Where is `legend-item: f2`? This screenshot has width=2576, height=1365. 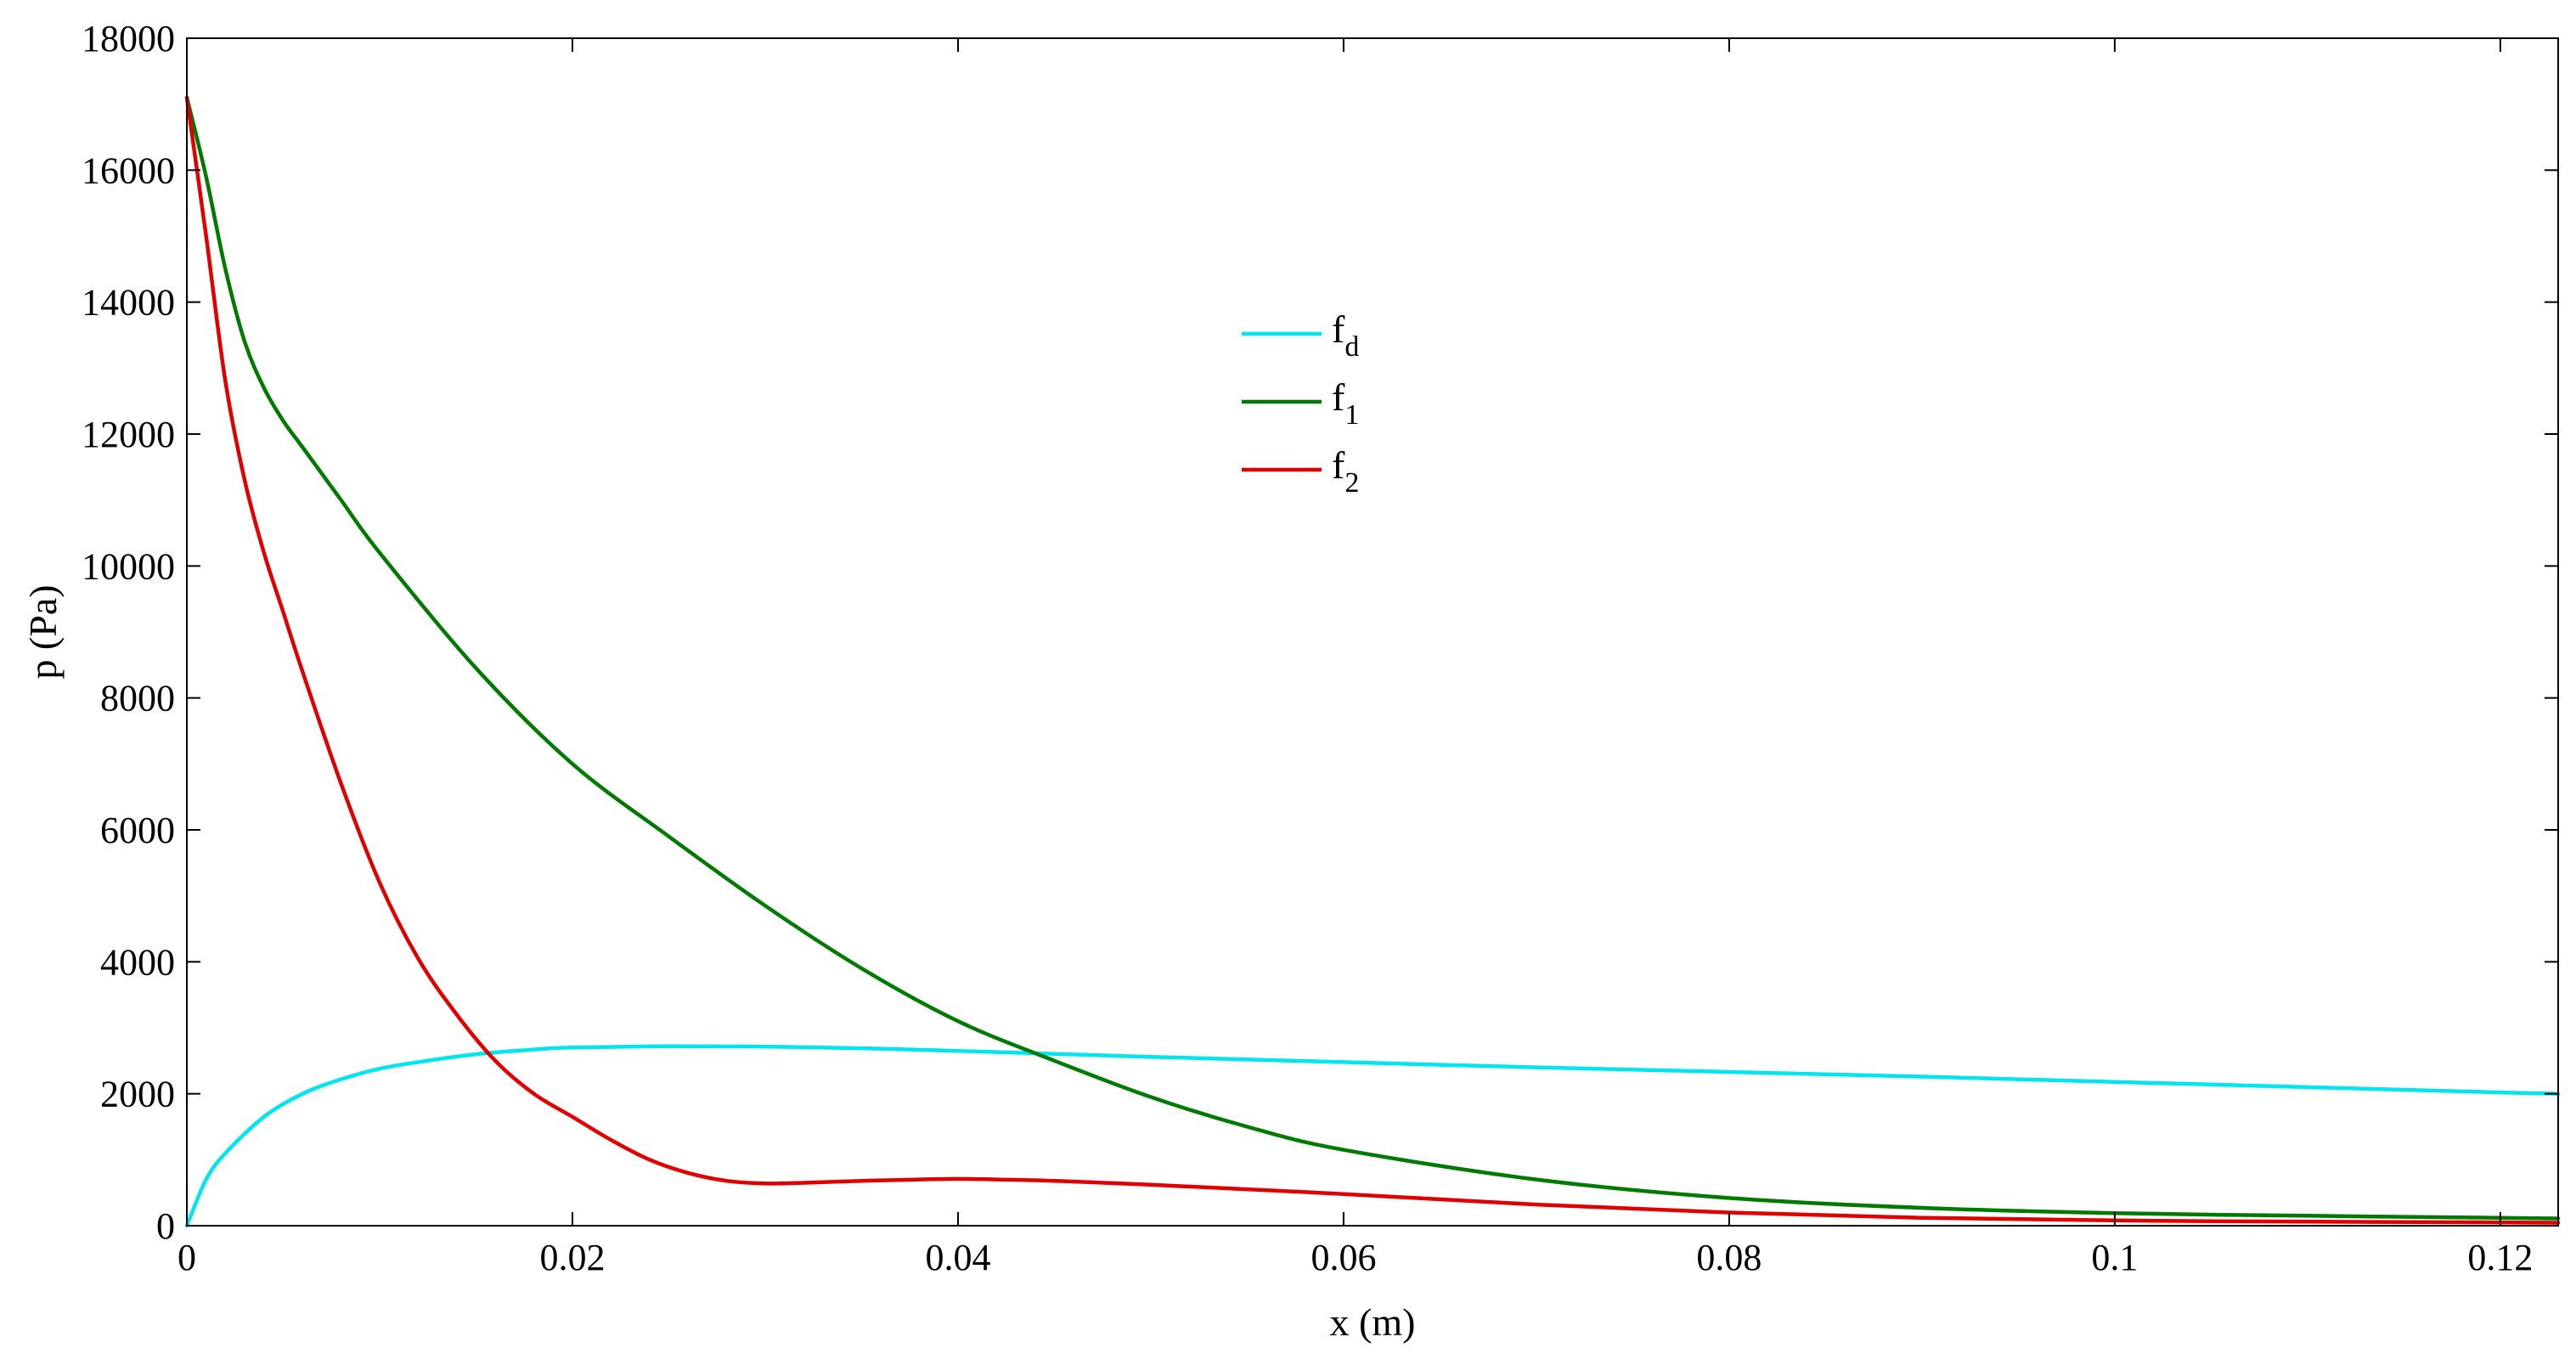 legend-item: f2 is located at coordinates (1300, 471).